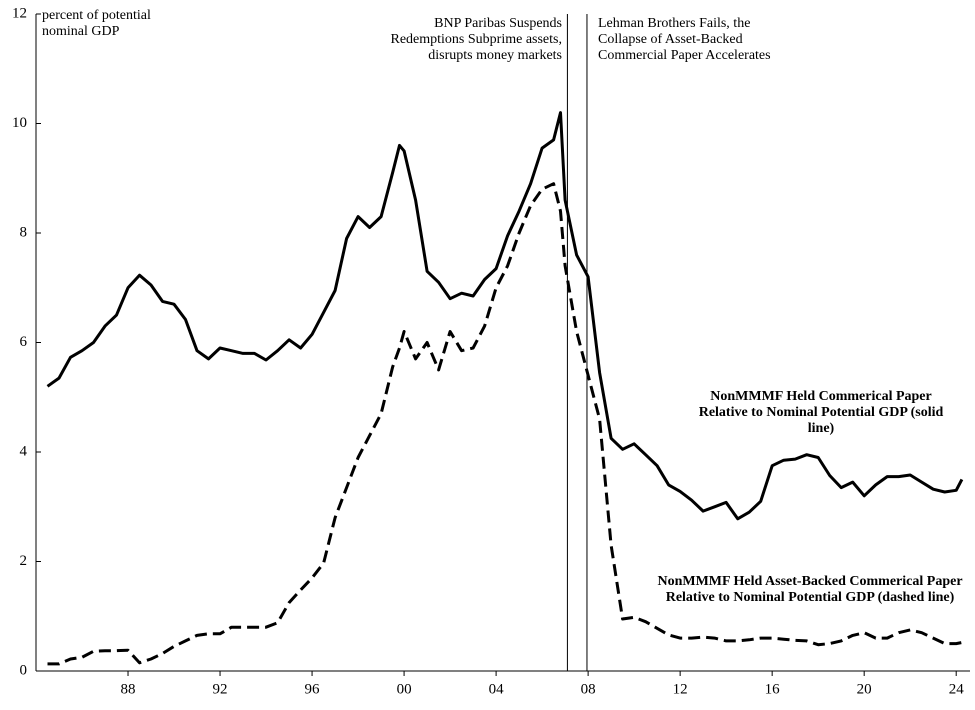 The image size is (975, 710). What do you see at coordinates (96, 23) in the screenshot?
I see `y-unit-label: percent of potential nominal GDP` at bounding box center [96, 23].